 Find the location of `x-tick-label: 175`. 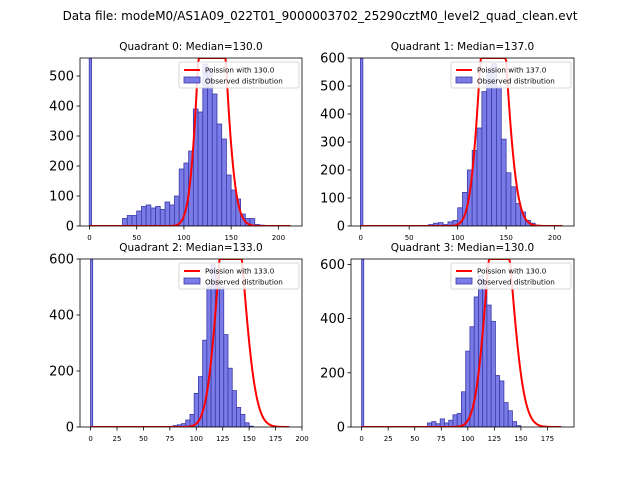

x-tick-label: 175 is located at coordinates (275, 439).